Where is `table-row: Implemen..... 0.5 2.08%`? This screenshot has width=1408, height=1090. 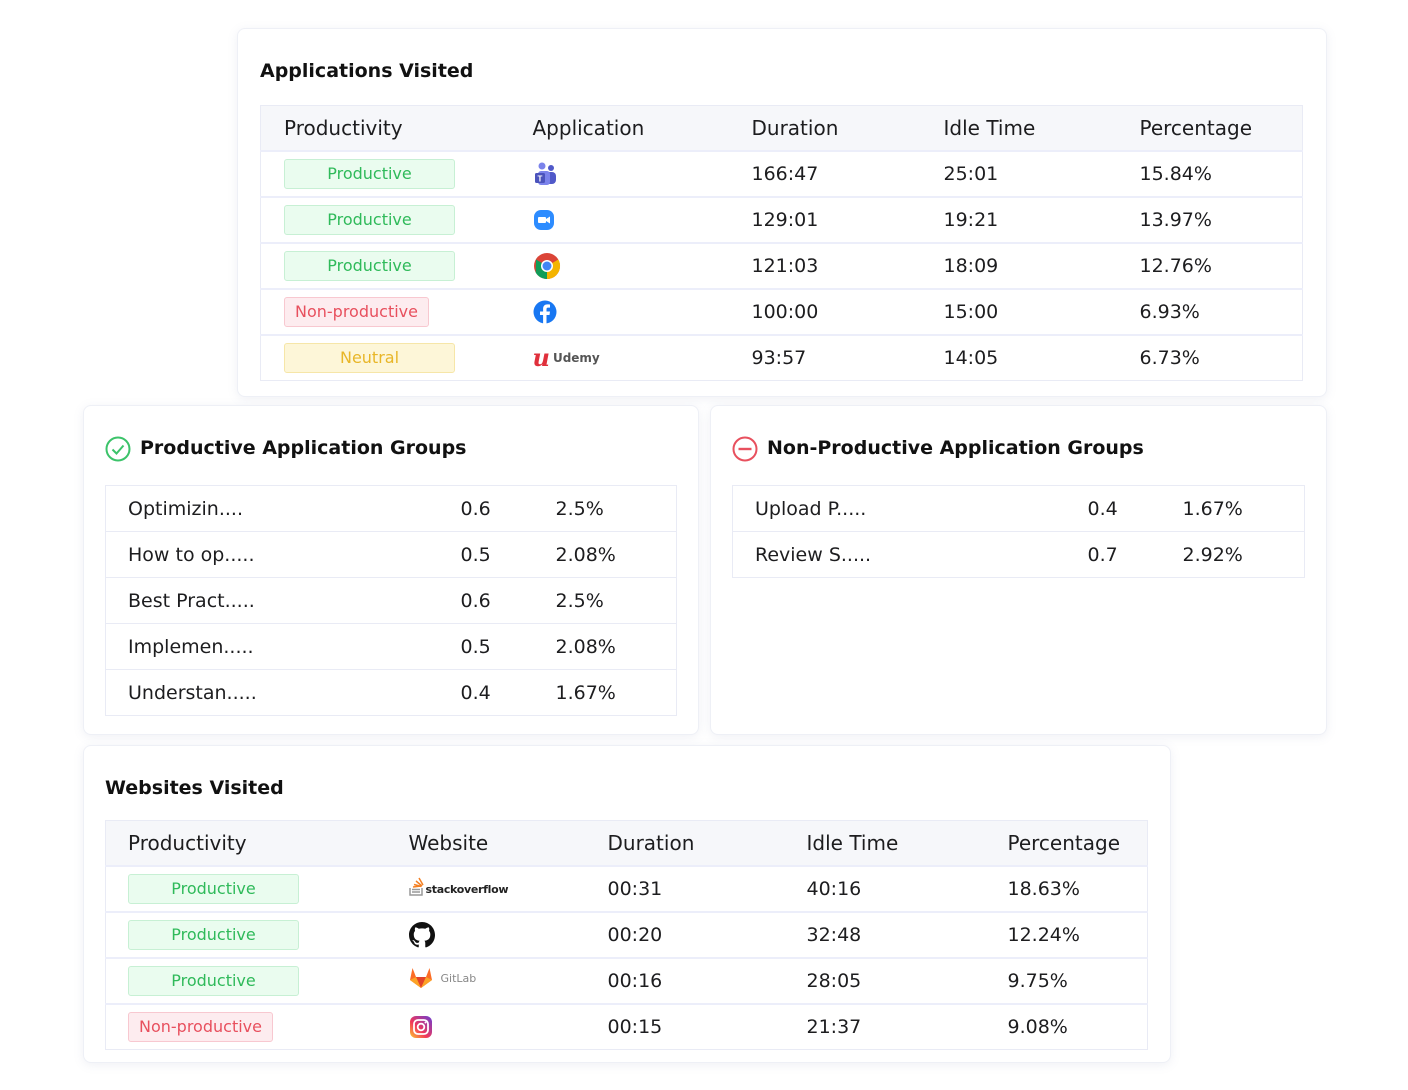
table-row: Implemen..... 0.5 2.08% is located at coordinates (391, 646).